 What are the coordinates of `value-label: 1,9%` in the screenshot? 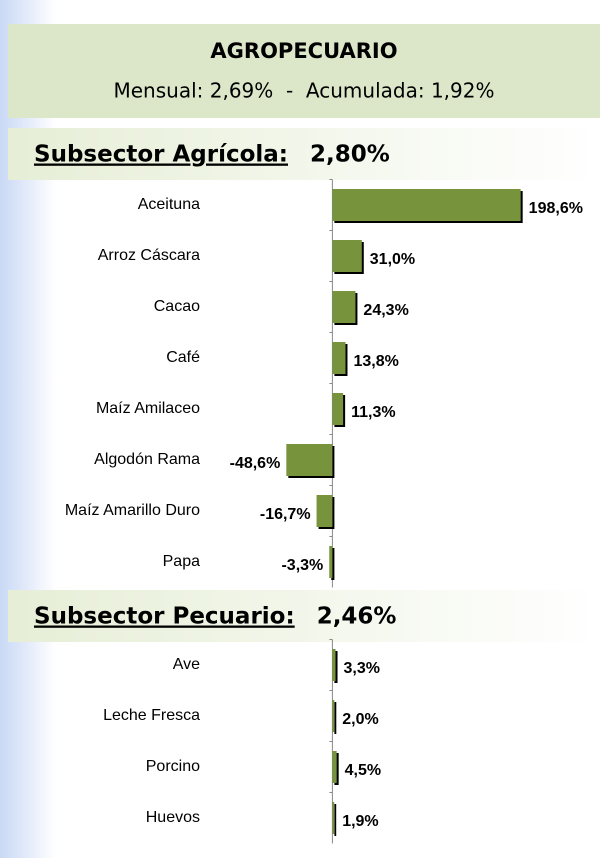 It's located at (360, 821).